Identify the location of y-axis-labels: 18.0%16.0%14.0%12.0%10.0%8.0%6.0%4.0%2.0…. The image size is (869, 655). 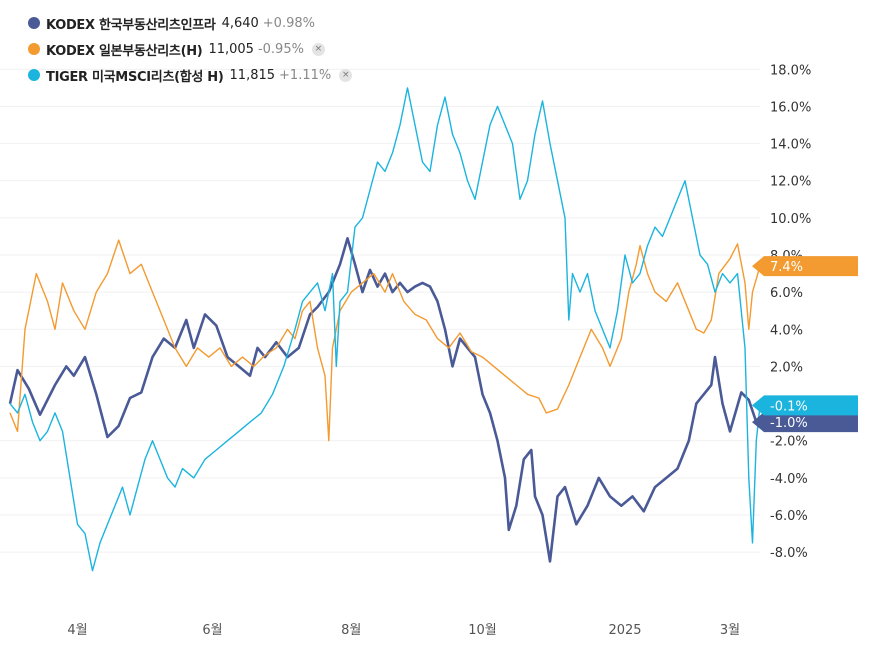
(790, 312).